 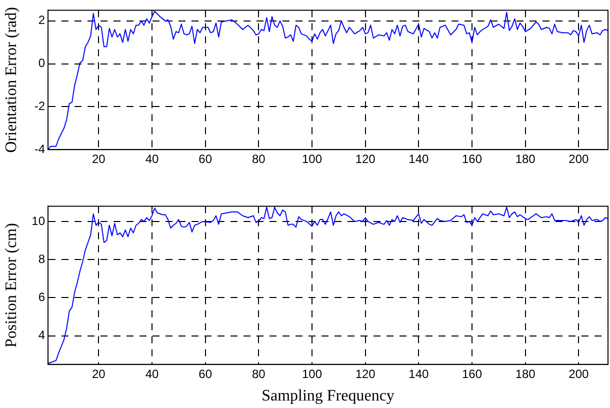 I want to click on y-axis-title: Position Error (cm), so click(x=11, y=285).